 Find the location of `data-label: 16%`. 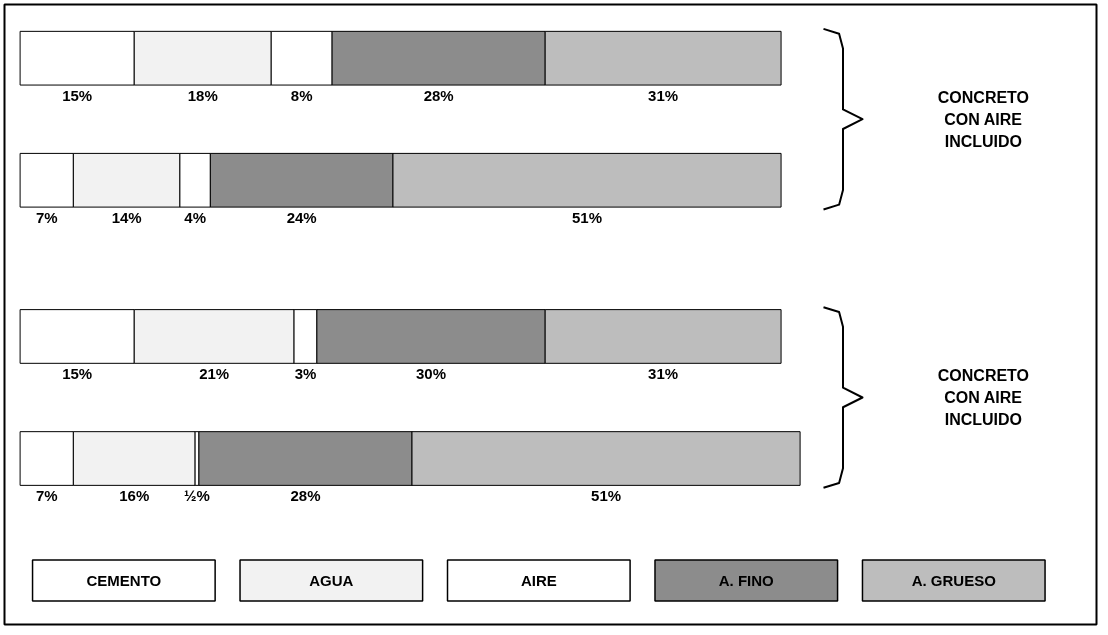

data-label: 16% is located at coordinates (134, 495).